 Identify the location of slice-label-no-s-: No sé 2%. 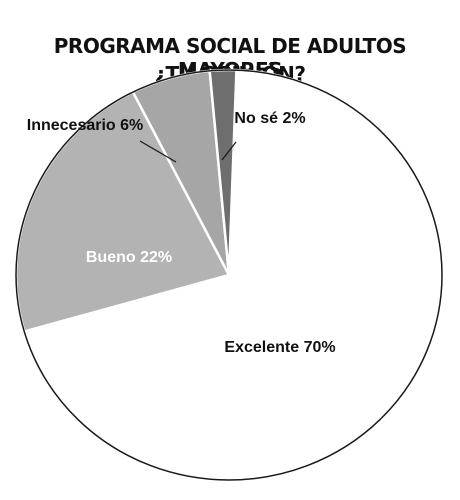
(269, 118).